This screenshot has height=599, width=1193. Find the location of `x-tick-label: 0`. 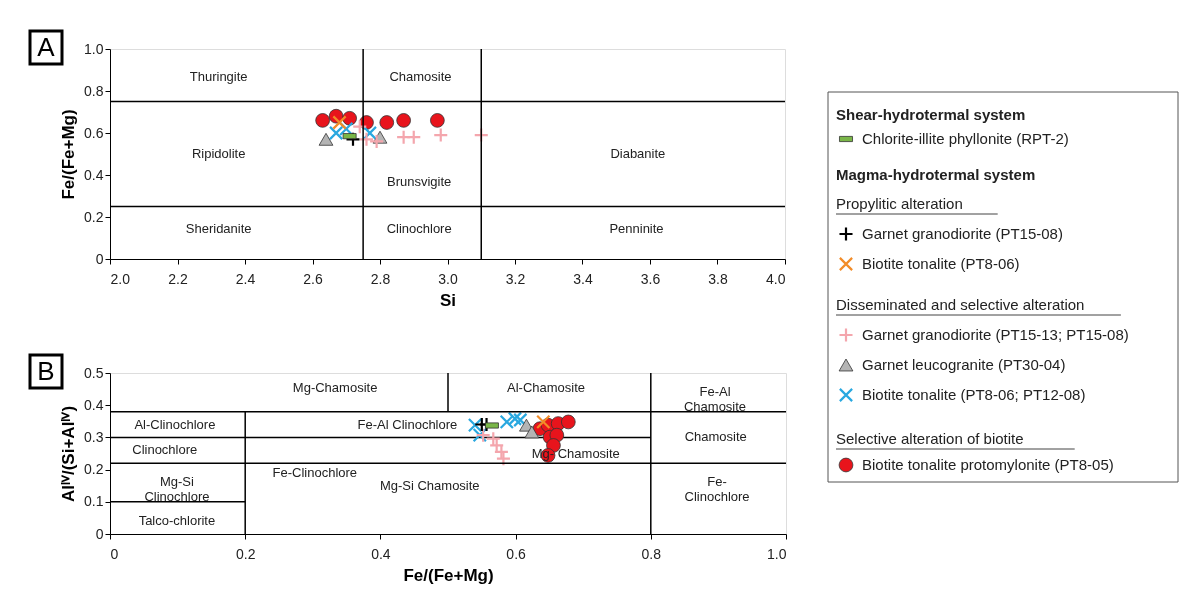

x-tick-label: 0 is located at coordinates (114, 553).